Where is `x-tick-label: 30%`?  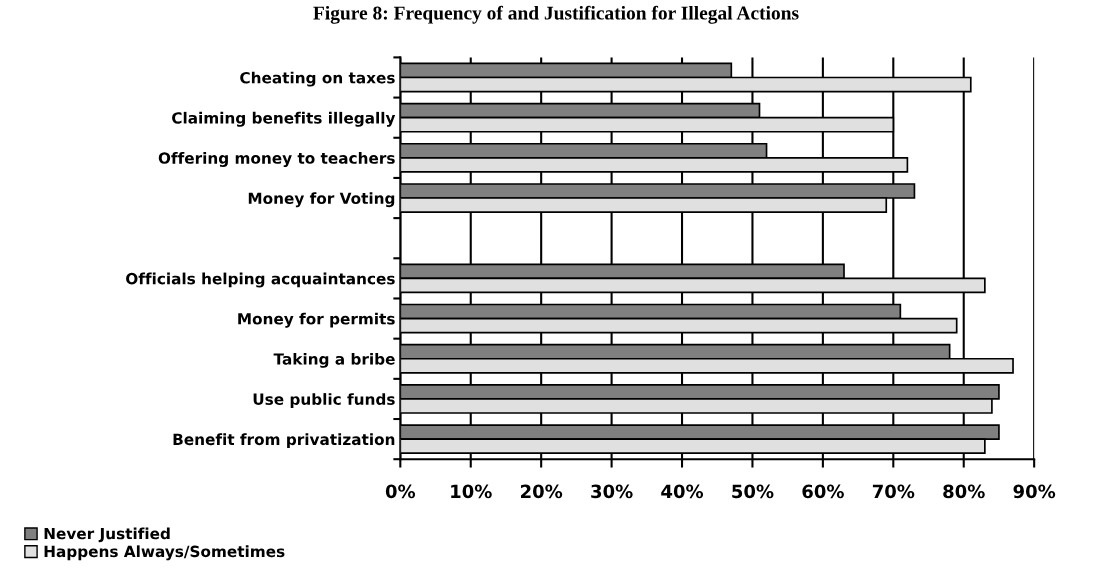 x-tick-label: 30% is located at coordinates (612, 491).